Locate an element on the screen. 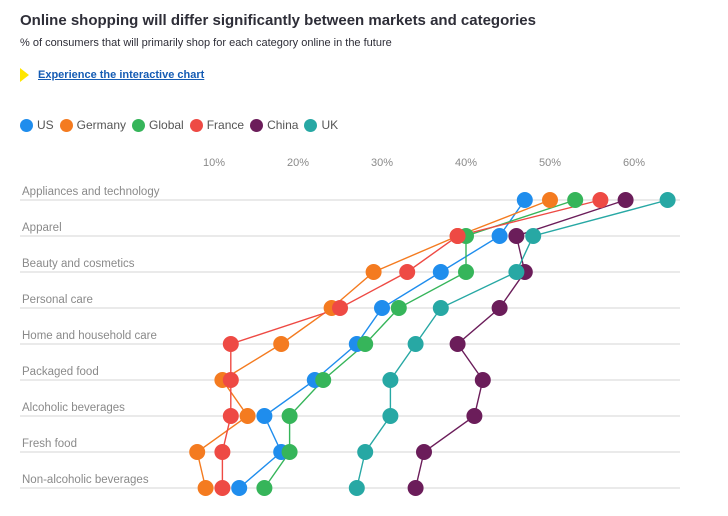  category-label: Non-alcoholic beverages is located at coordinates (85, 480).